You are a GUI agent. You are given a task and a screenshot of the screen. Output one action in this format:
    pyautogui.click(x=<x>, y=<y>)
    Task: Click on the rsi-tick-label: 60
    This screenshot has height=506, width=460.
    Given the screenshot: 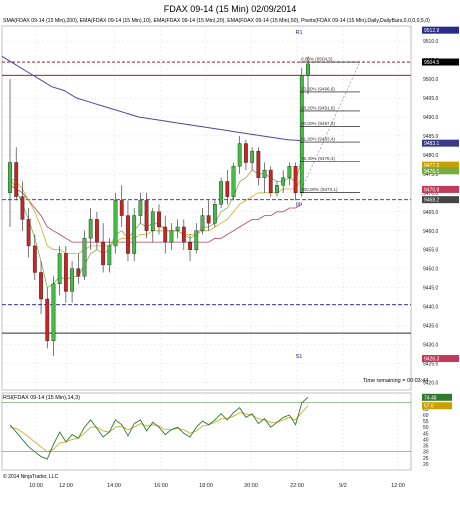 What is the action you would take?
    pyautogui.click(x=426, y=416)
    